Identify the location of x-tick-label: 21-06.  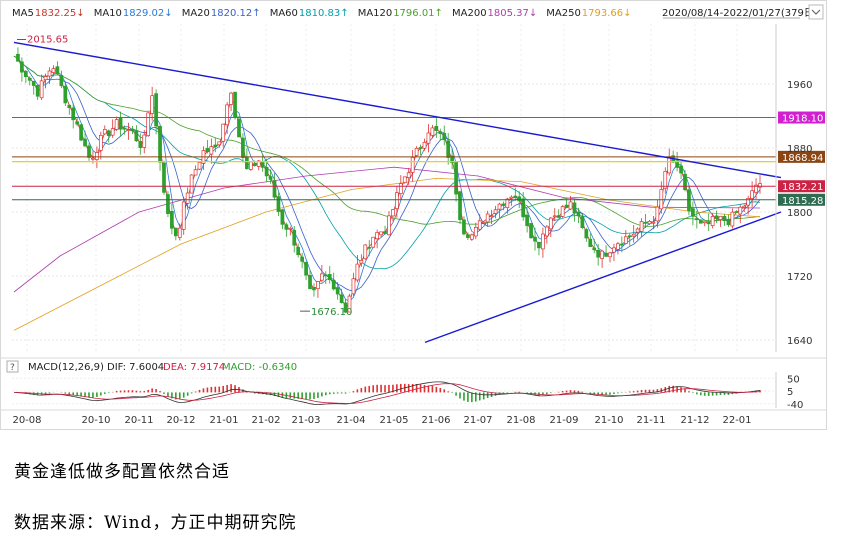
(435, 420).